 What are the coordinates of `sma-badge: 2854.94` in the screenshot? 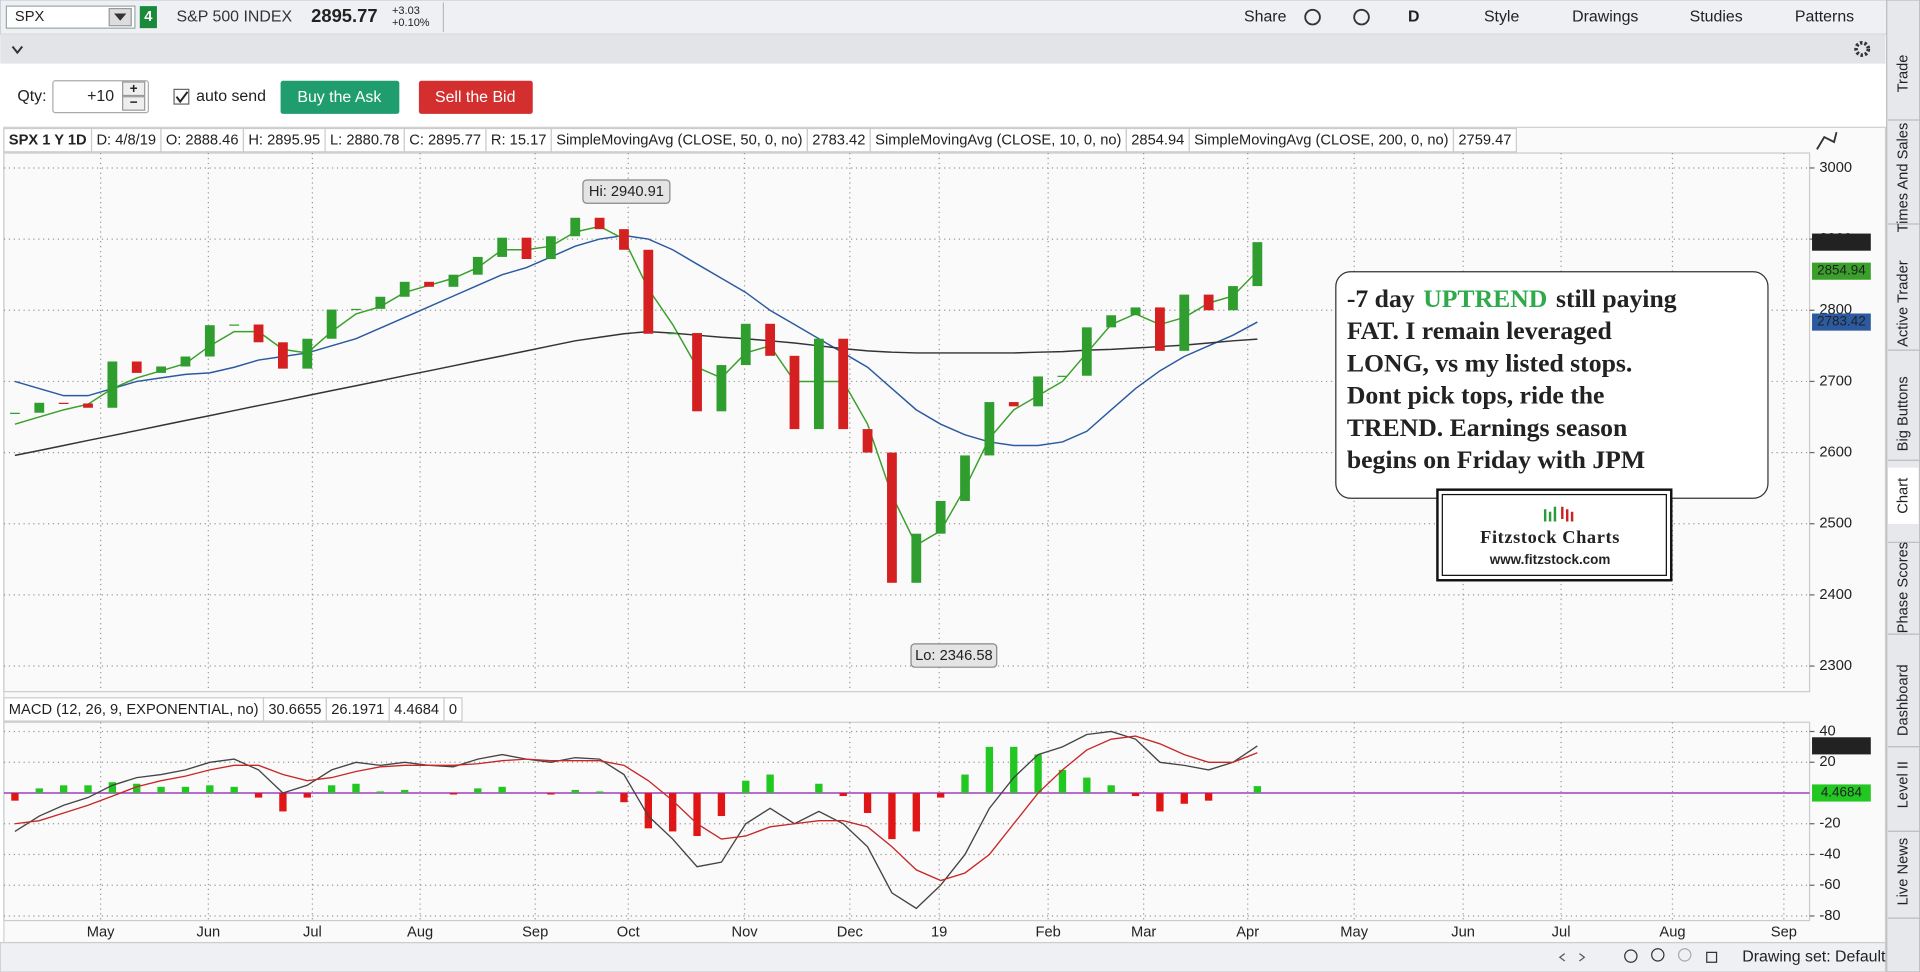 It's located at (1841, 270).